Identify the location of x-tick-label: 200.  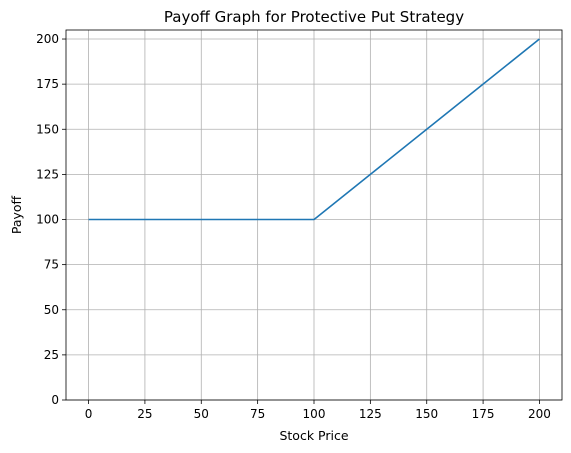
(539, 414).